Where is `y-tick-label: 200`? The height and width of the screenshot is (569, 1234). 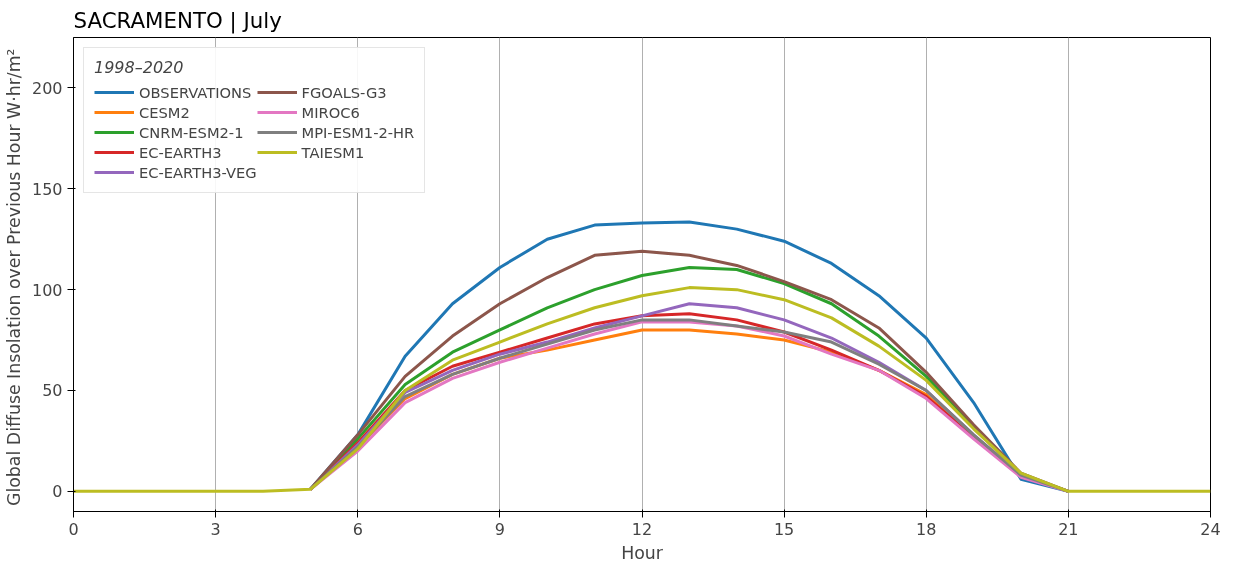 y-tick-label: 200 is located at coordinates (47, 88).